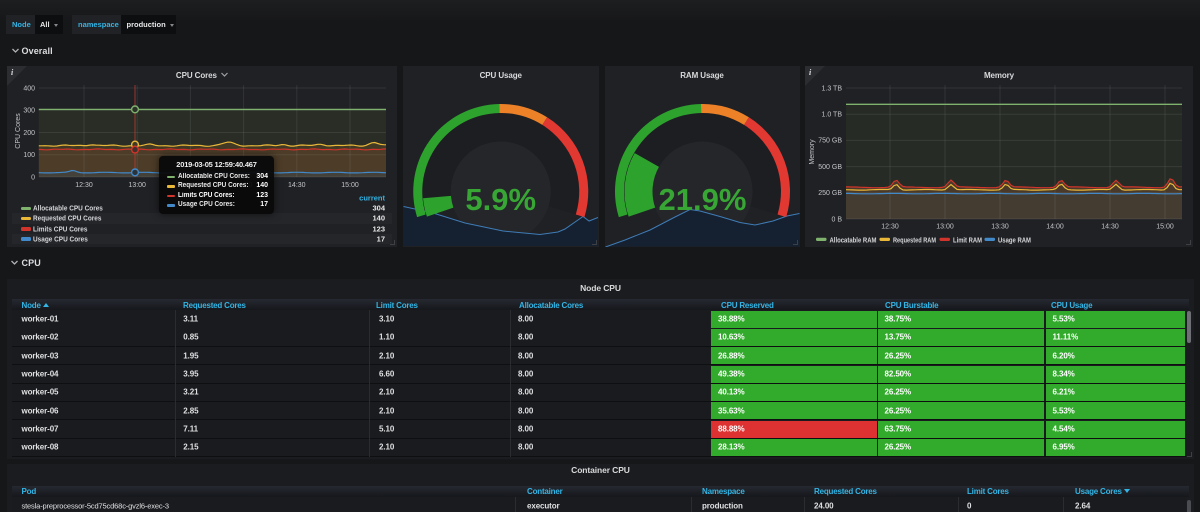  Describe the element at coordinates (29, 155) in the screenshot. I see `svg-text: 100` at that location.